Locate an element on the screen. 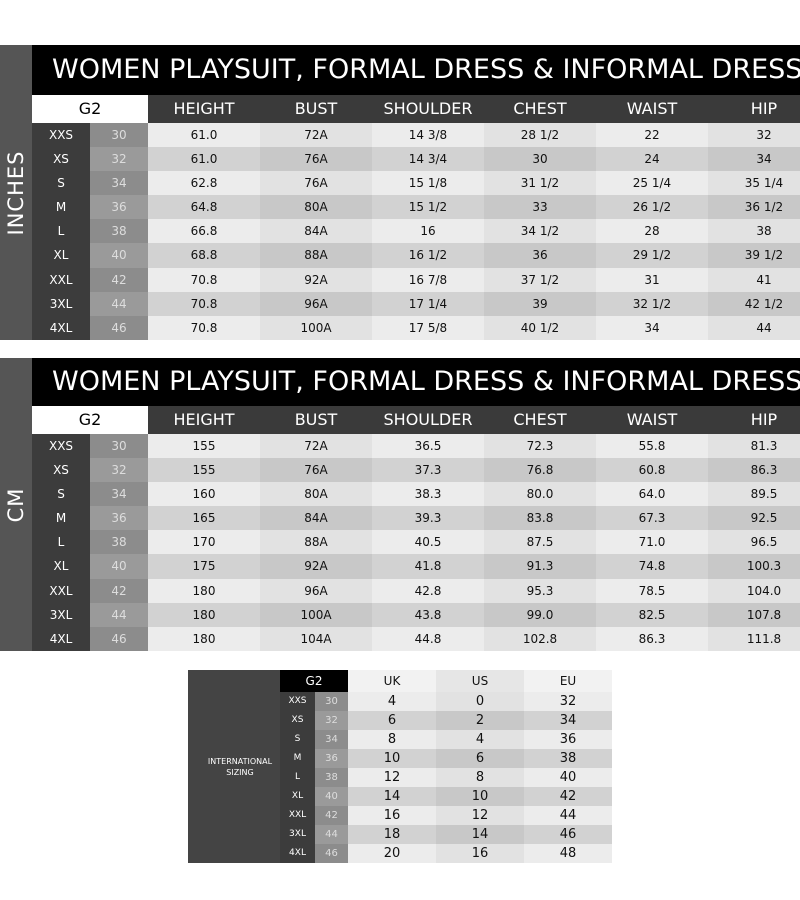  international-sizing-label: INTERNATIONAL SIZING is located at coordinates (240, 766).